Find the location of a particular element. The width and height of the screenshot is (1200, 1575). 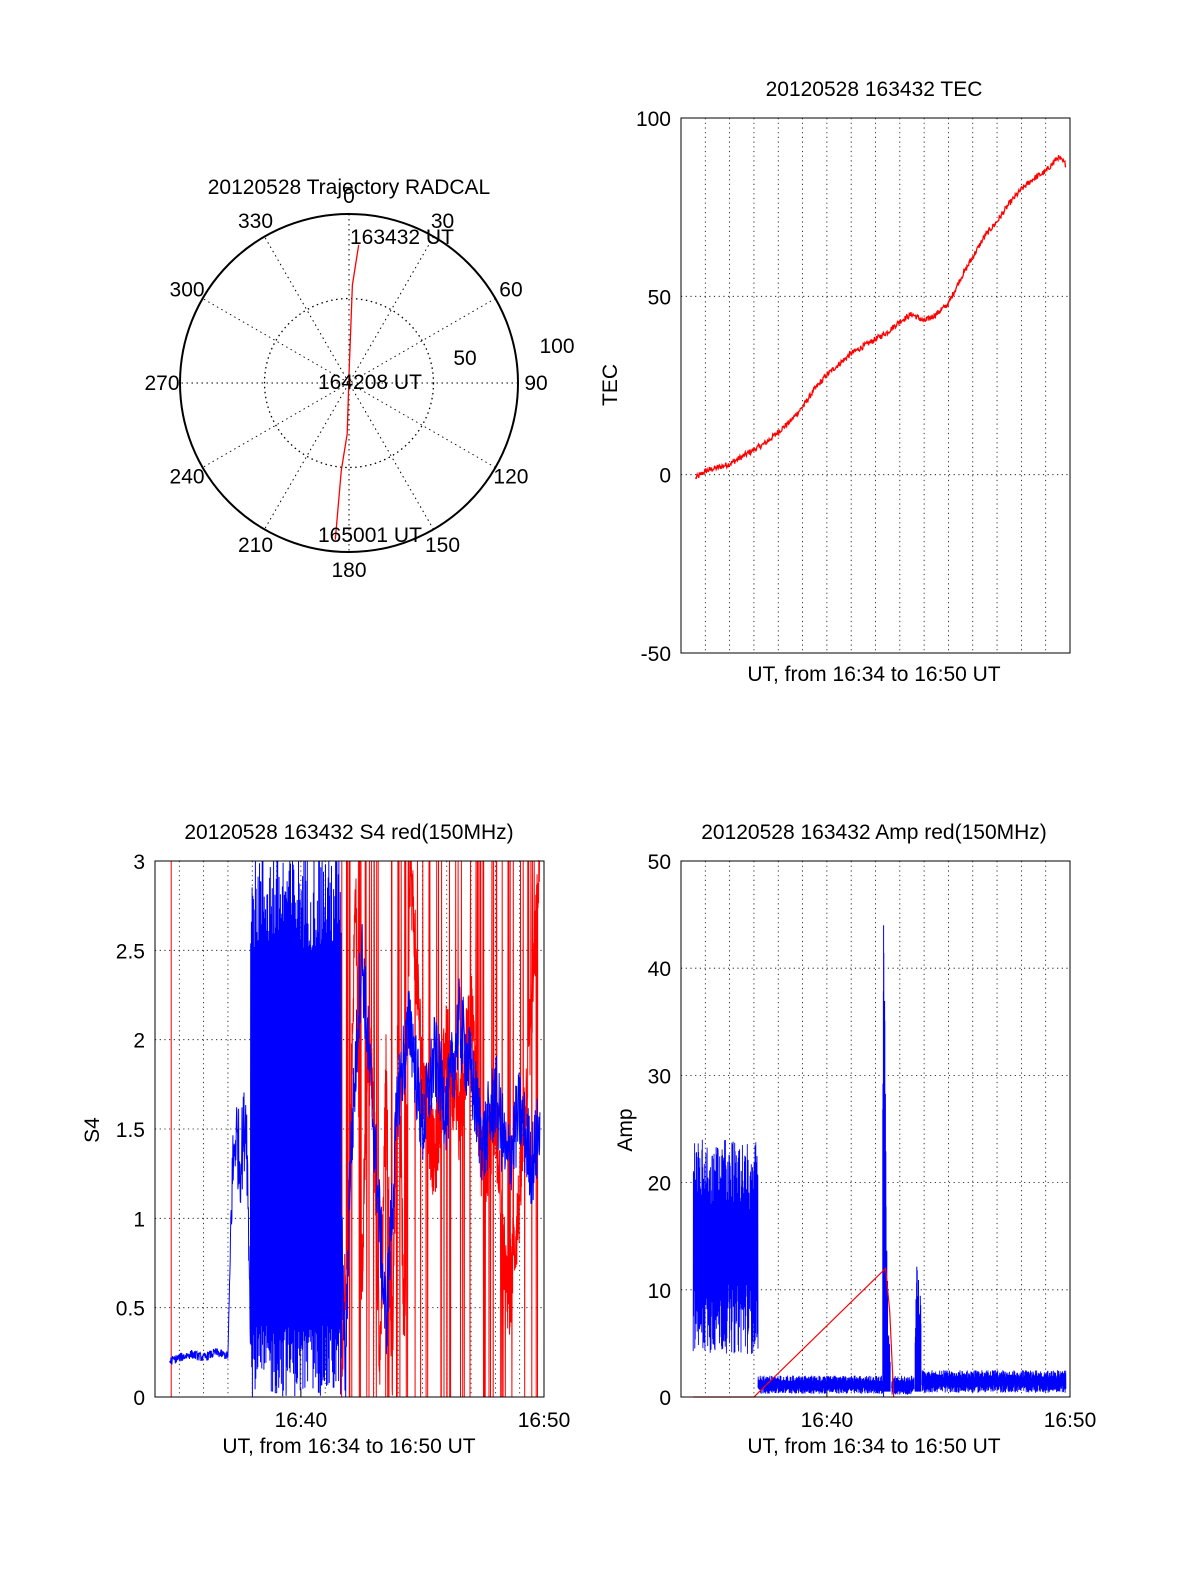

angle-label-150: 150 is located at coordinates (442, 545).